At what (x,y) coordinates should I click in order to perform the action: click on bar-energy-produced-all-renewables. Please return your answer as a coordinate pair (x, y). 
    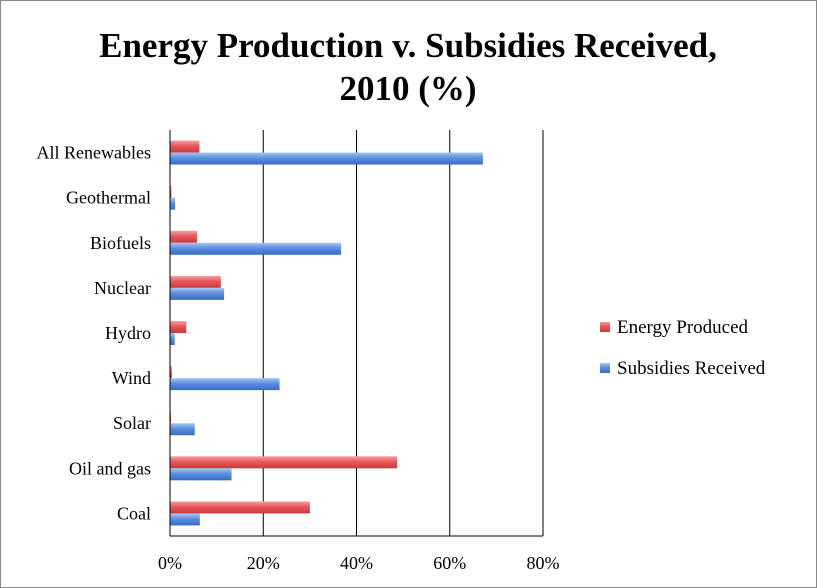
    Looking at the image, I should click on (185, 146).